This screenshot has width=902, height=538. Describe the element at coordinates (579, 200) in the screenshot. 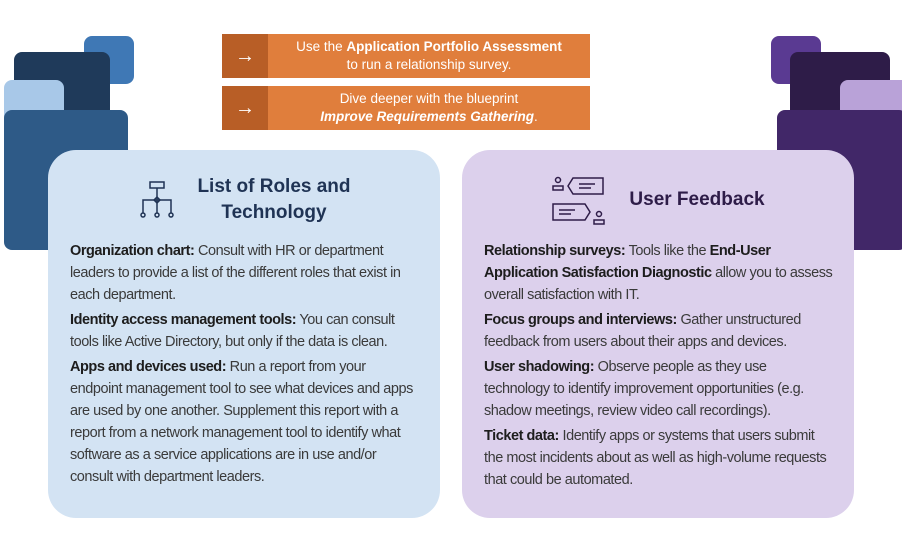

I see `conversation-icon` at that location.